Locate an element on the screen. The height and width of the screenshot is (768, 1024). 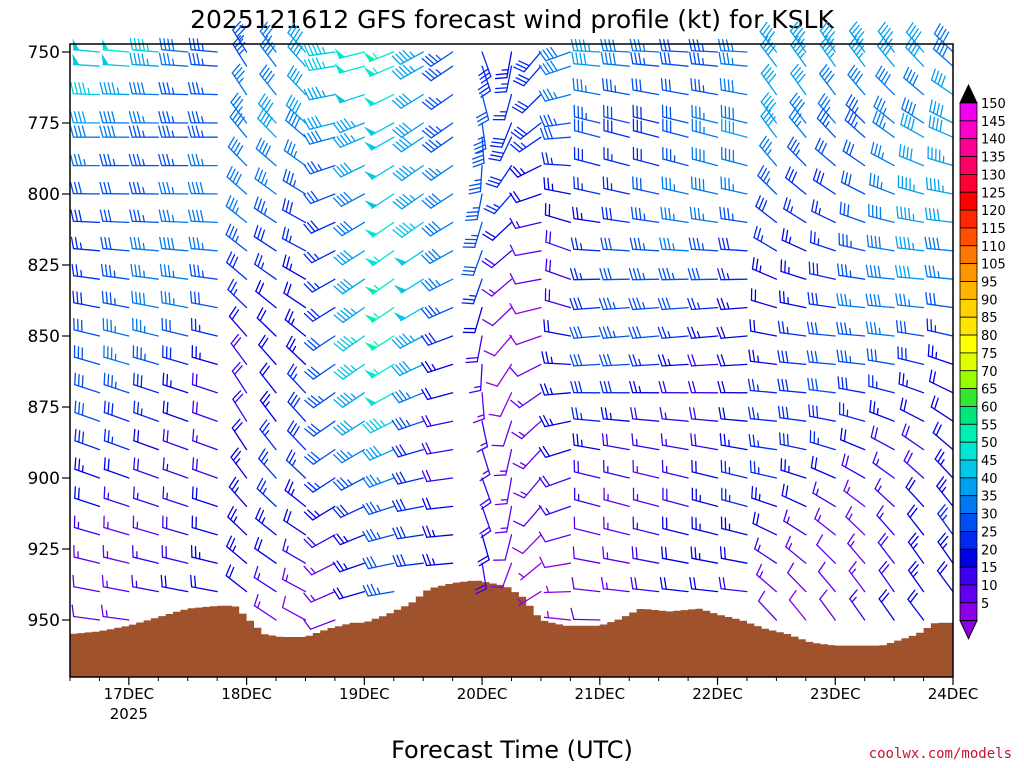
colorbar-bottom-arrow is located at coordinates (968, 630).